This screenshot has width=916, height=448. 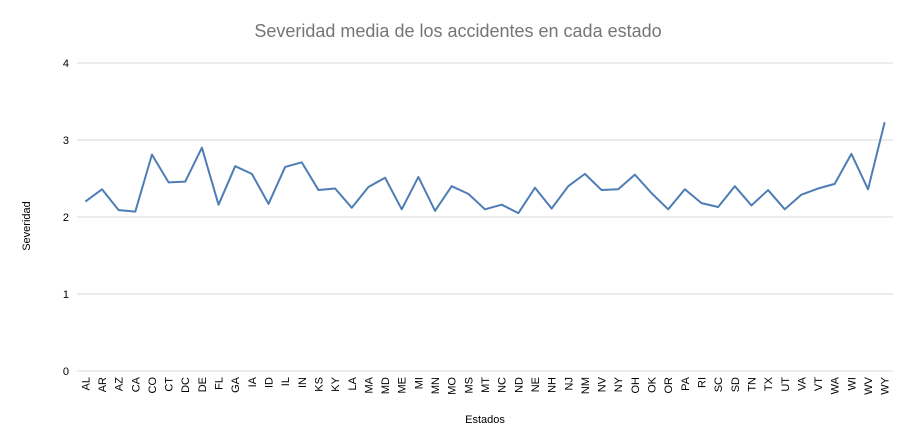 I want to click on x-tick-label-ga: GA, so click(x=236, y=384).